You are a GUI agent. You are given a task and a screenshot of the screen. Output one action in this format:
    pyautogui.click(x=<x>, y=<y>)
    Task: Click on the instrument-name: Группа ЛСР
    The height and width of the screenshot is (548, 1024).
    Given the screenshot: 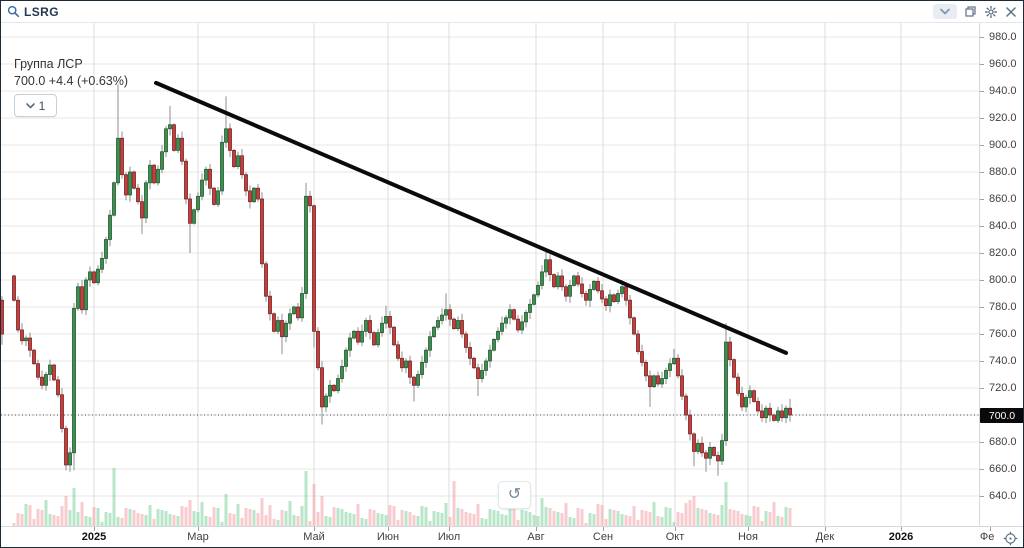 What is the action you would take?
    pyautogui.click(x=48, y=64)
    